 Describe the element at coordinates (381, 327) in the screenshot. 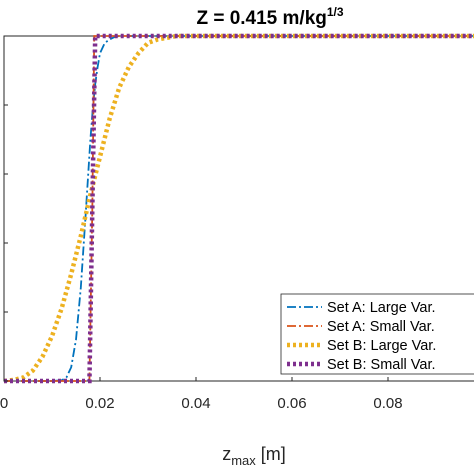

I see `legend-label-2: Set A: Small Var.` at that location.